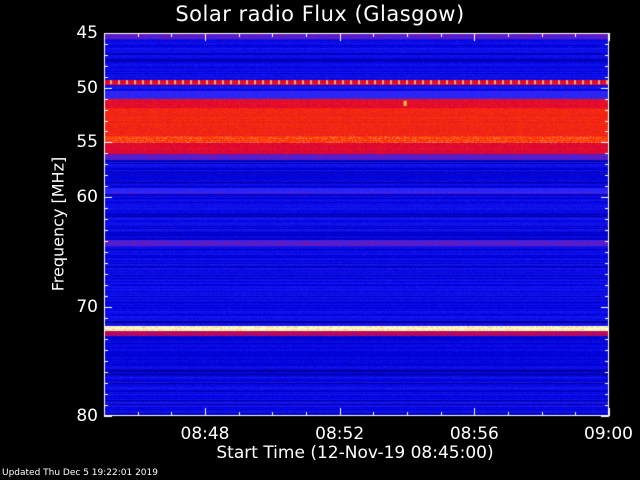  What do you see at coordinates (355, 453) in the screenshot?
I see `x-axis-label: Start Time (12-Nov-19 08:45:00)` at bounding box center [355, 453].